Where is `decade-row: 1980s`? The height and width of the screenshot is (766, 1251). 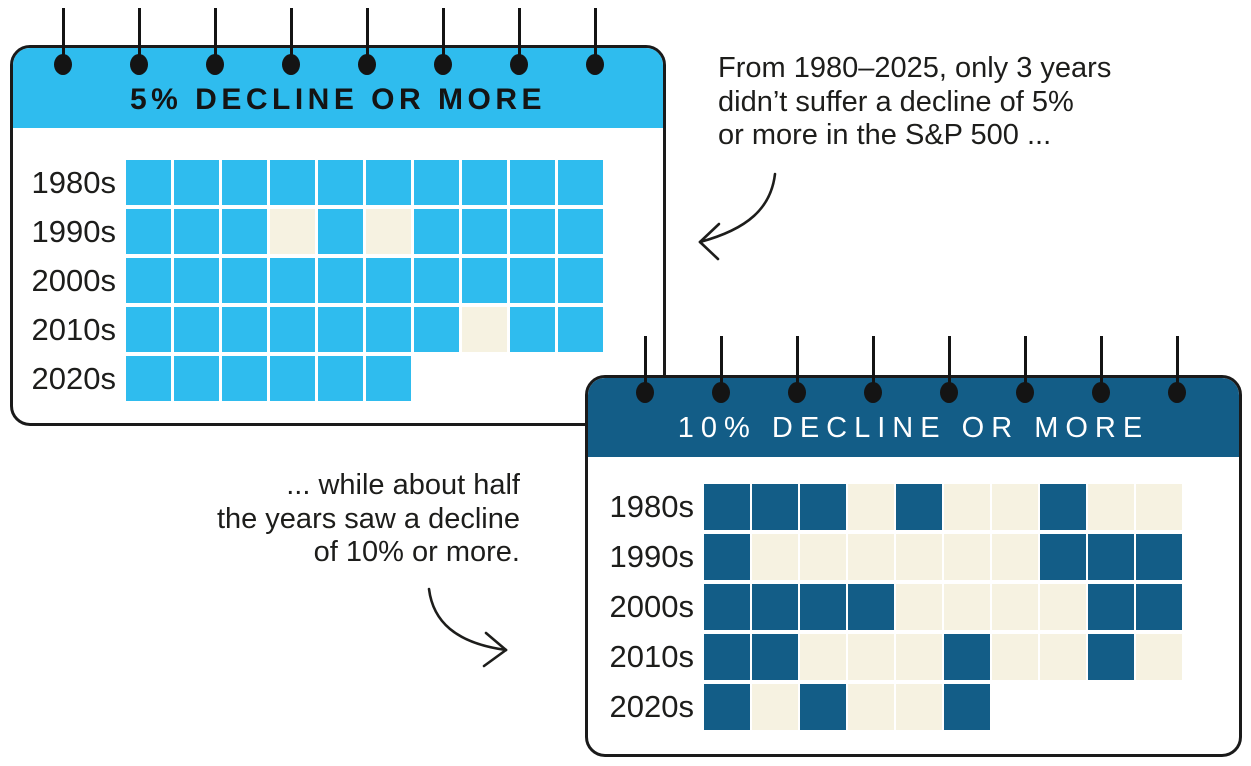
decade-row: 1980s is located at coordinates (309, 182).